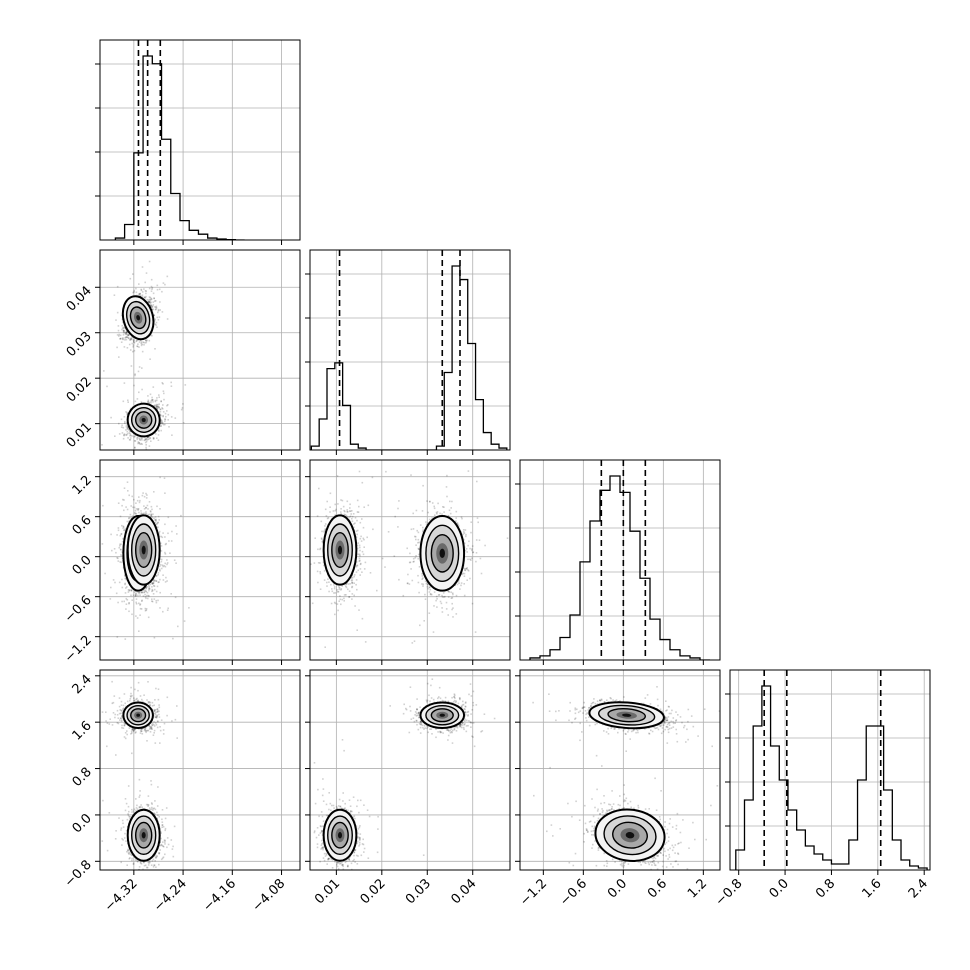  I want to click on xtick-label-0-1: −4.24, so click(170, 895).